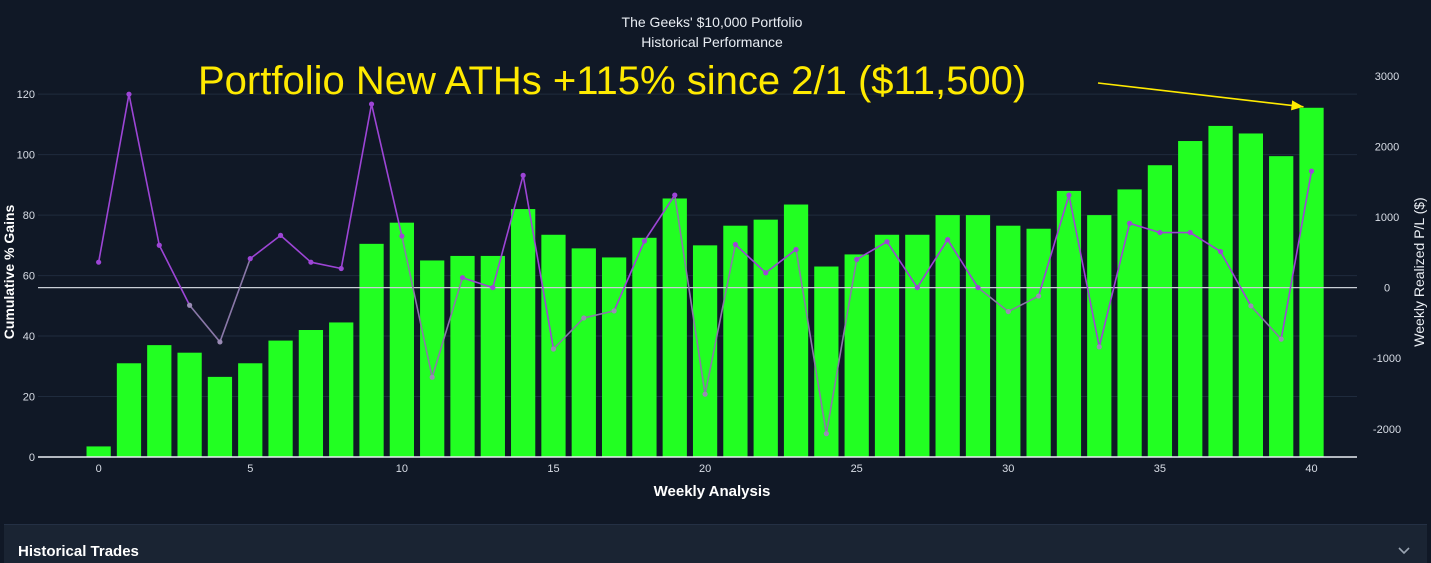 This screenshot has height=563, width=1431. What do you see at coordinates (1387, 359) in the screenshot?
I see `y2-tick-label: -1000` at bounding box center [1387, 359].